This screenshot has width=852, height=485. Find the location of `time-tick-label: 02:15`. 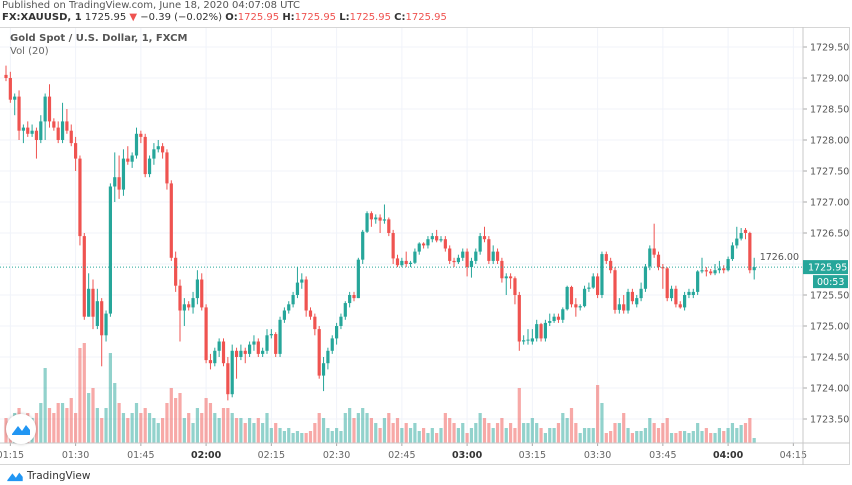

time-tick-label: 02:15 is located at coordinates (271, 455).